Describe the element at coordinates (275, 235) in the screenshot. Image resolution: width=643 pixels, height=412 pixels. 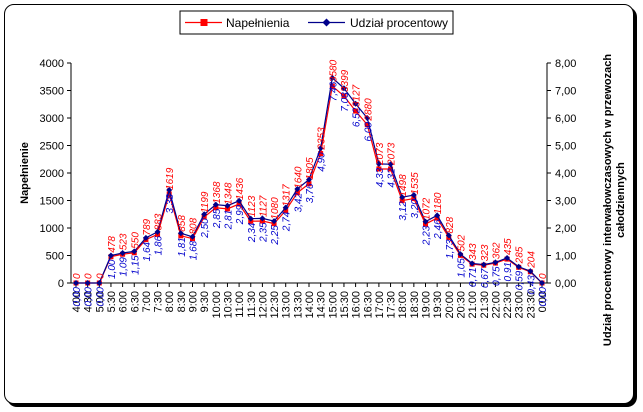
I see `data-label-udzial: 2,25` at that location.